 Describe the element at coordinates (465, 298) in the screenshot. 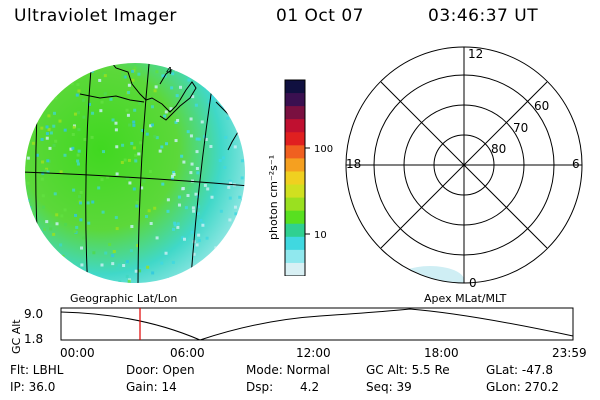

I see `apex-label: Apex MLat/MLT` at that location.